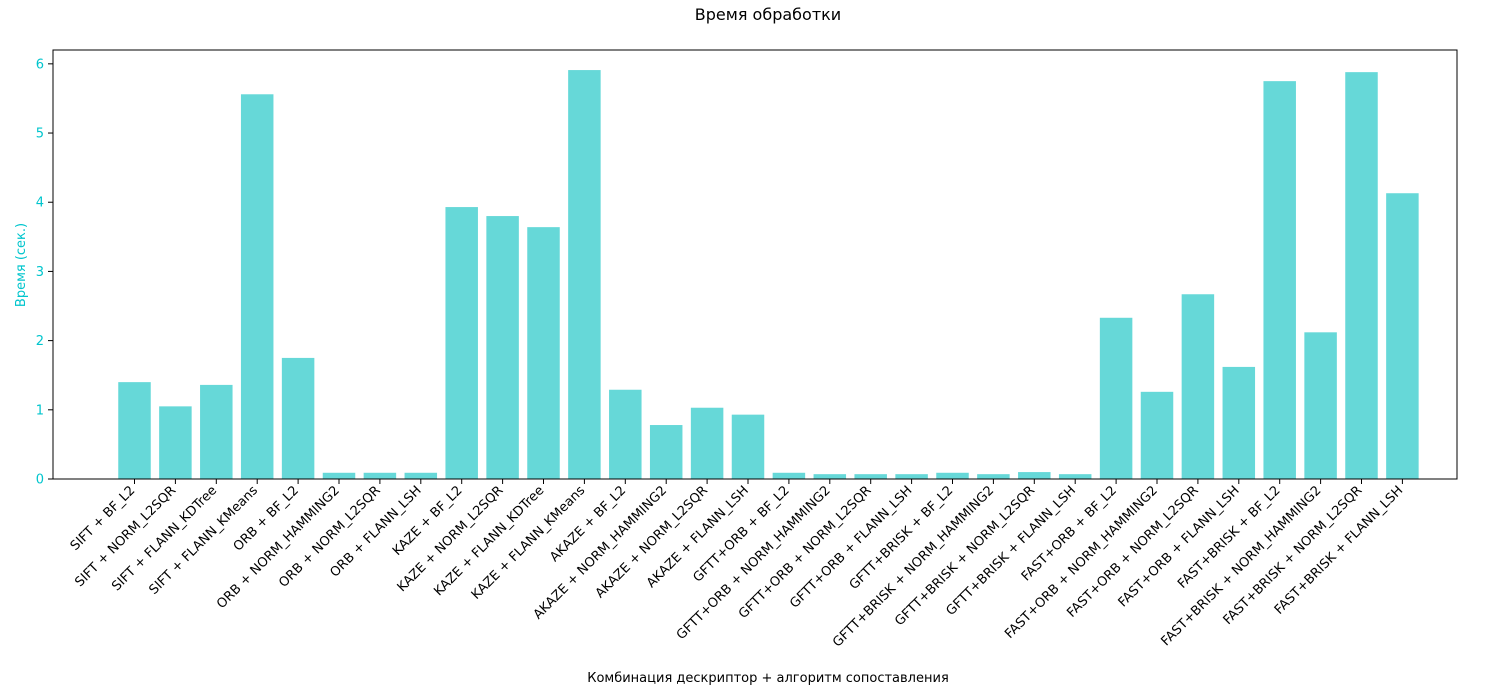 The image size is (1500, 700). What do you see at coordinates (40, 480) in the screenshot?
I see `y-tick-label: 0` at bounding box center [40, 480].